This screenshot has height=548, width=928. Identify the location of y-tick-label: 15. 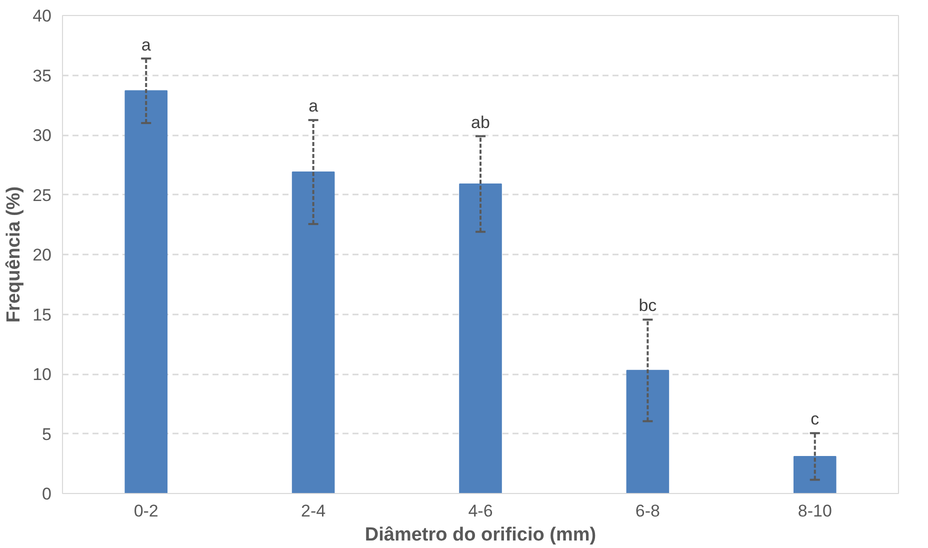
(42, 314).